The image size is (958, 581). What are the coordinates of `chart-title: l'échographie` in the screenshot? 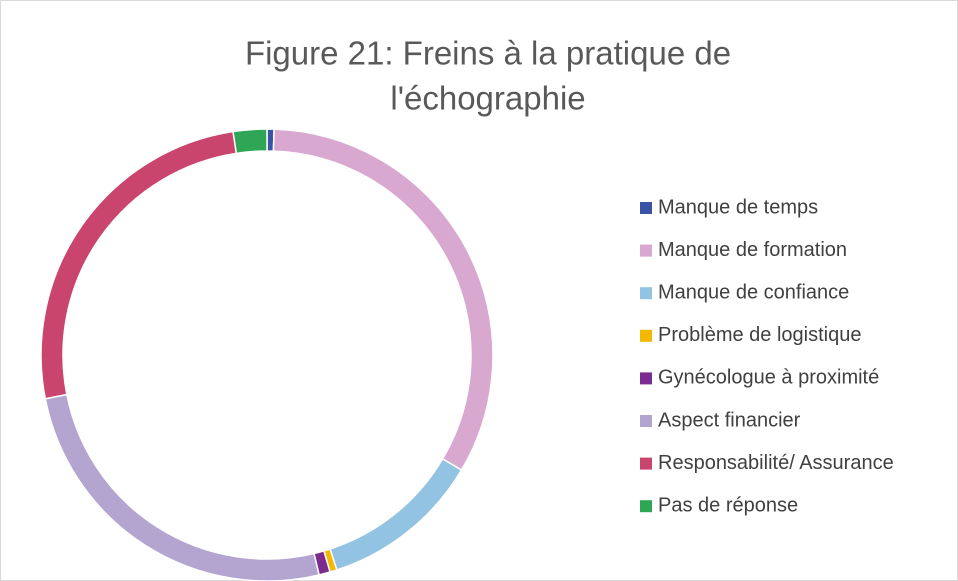 It's located at (487, 98).